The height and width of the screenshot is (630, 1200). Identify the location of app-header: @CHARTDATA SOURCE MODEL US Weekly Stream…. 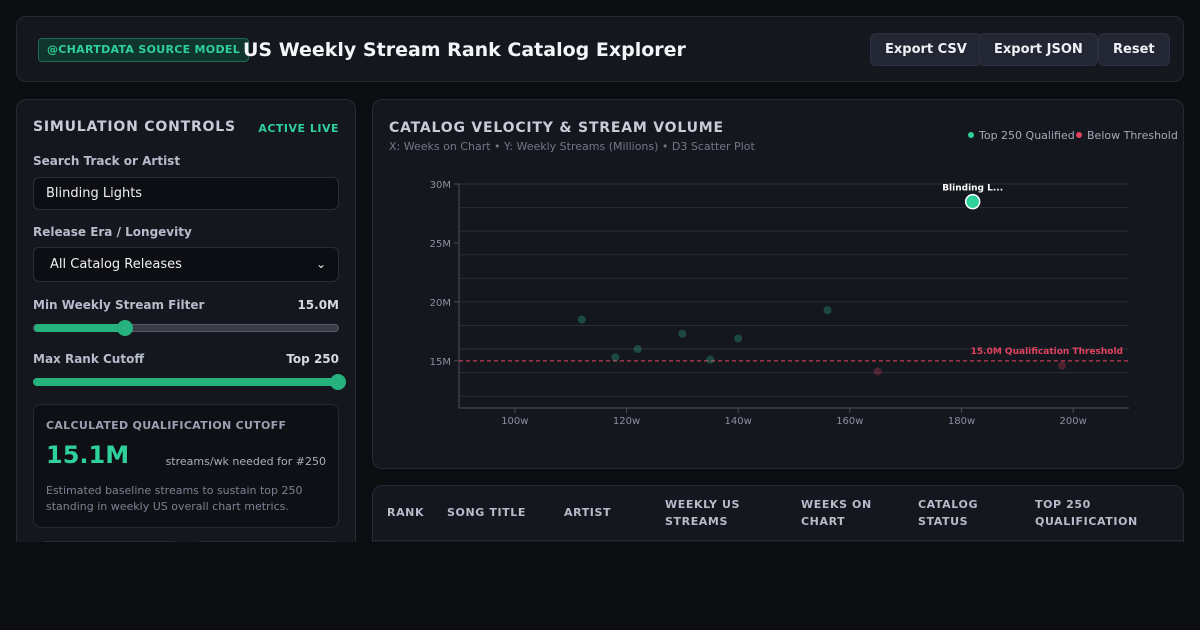
(600, 49).